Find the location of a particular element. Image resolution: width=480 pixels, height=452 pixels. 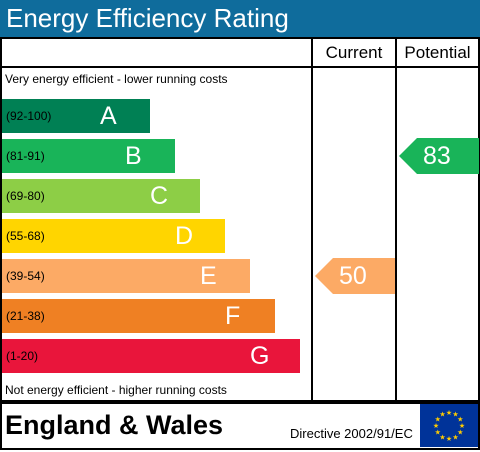

potential-column-header: Potential is located at coordinates (437, 52).